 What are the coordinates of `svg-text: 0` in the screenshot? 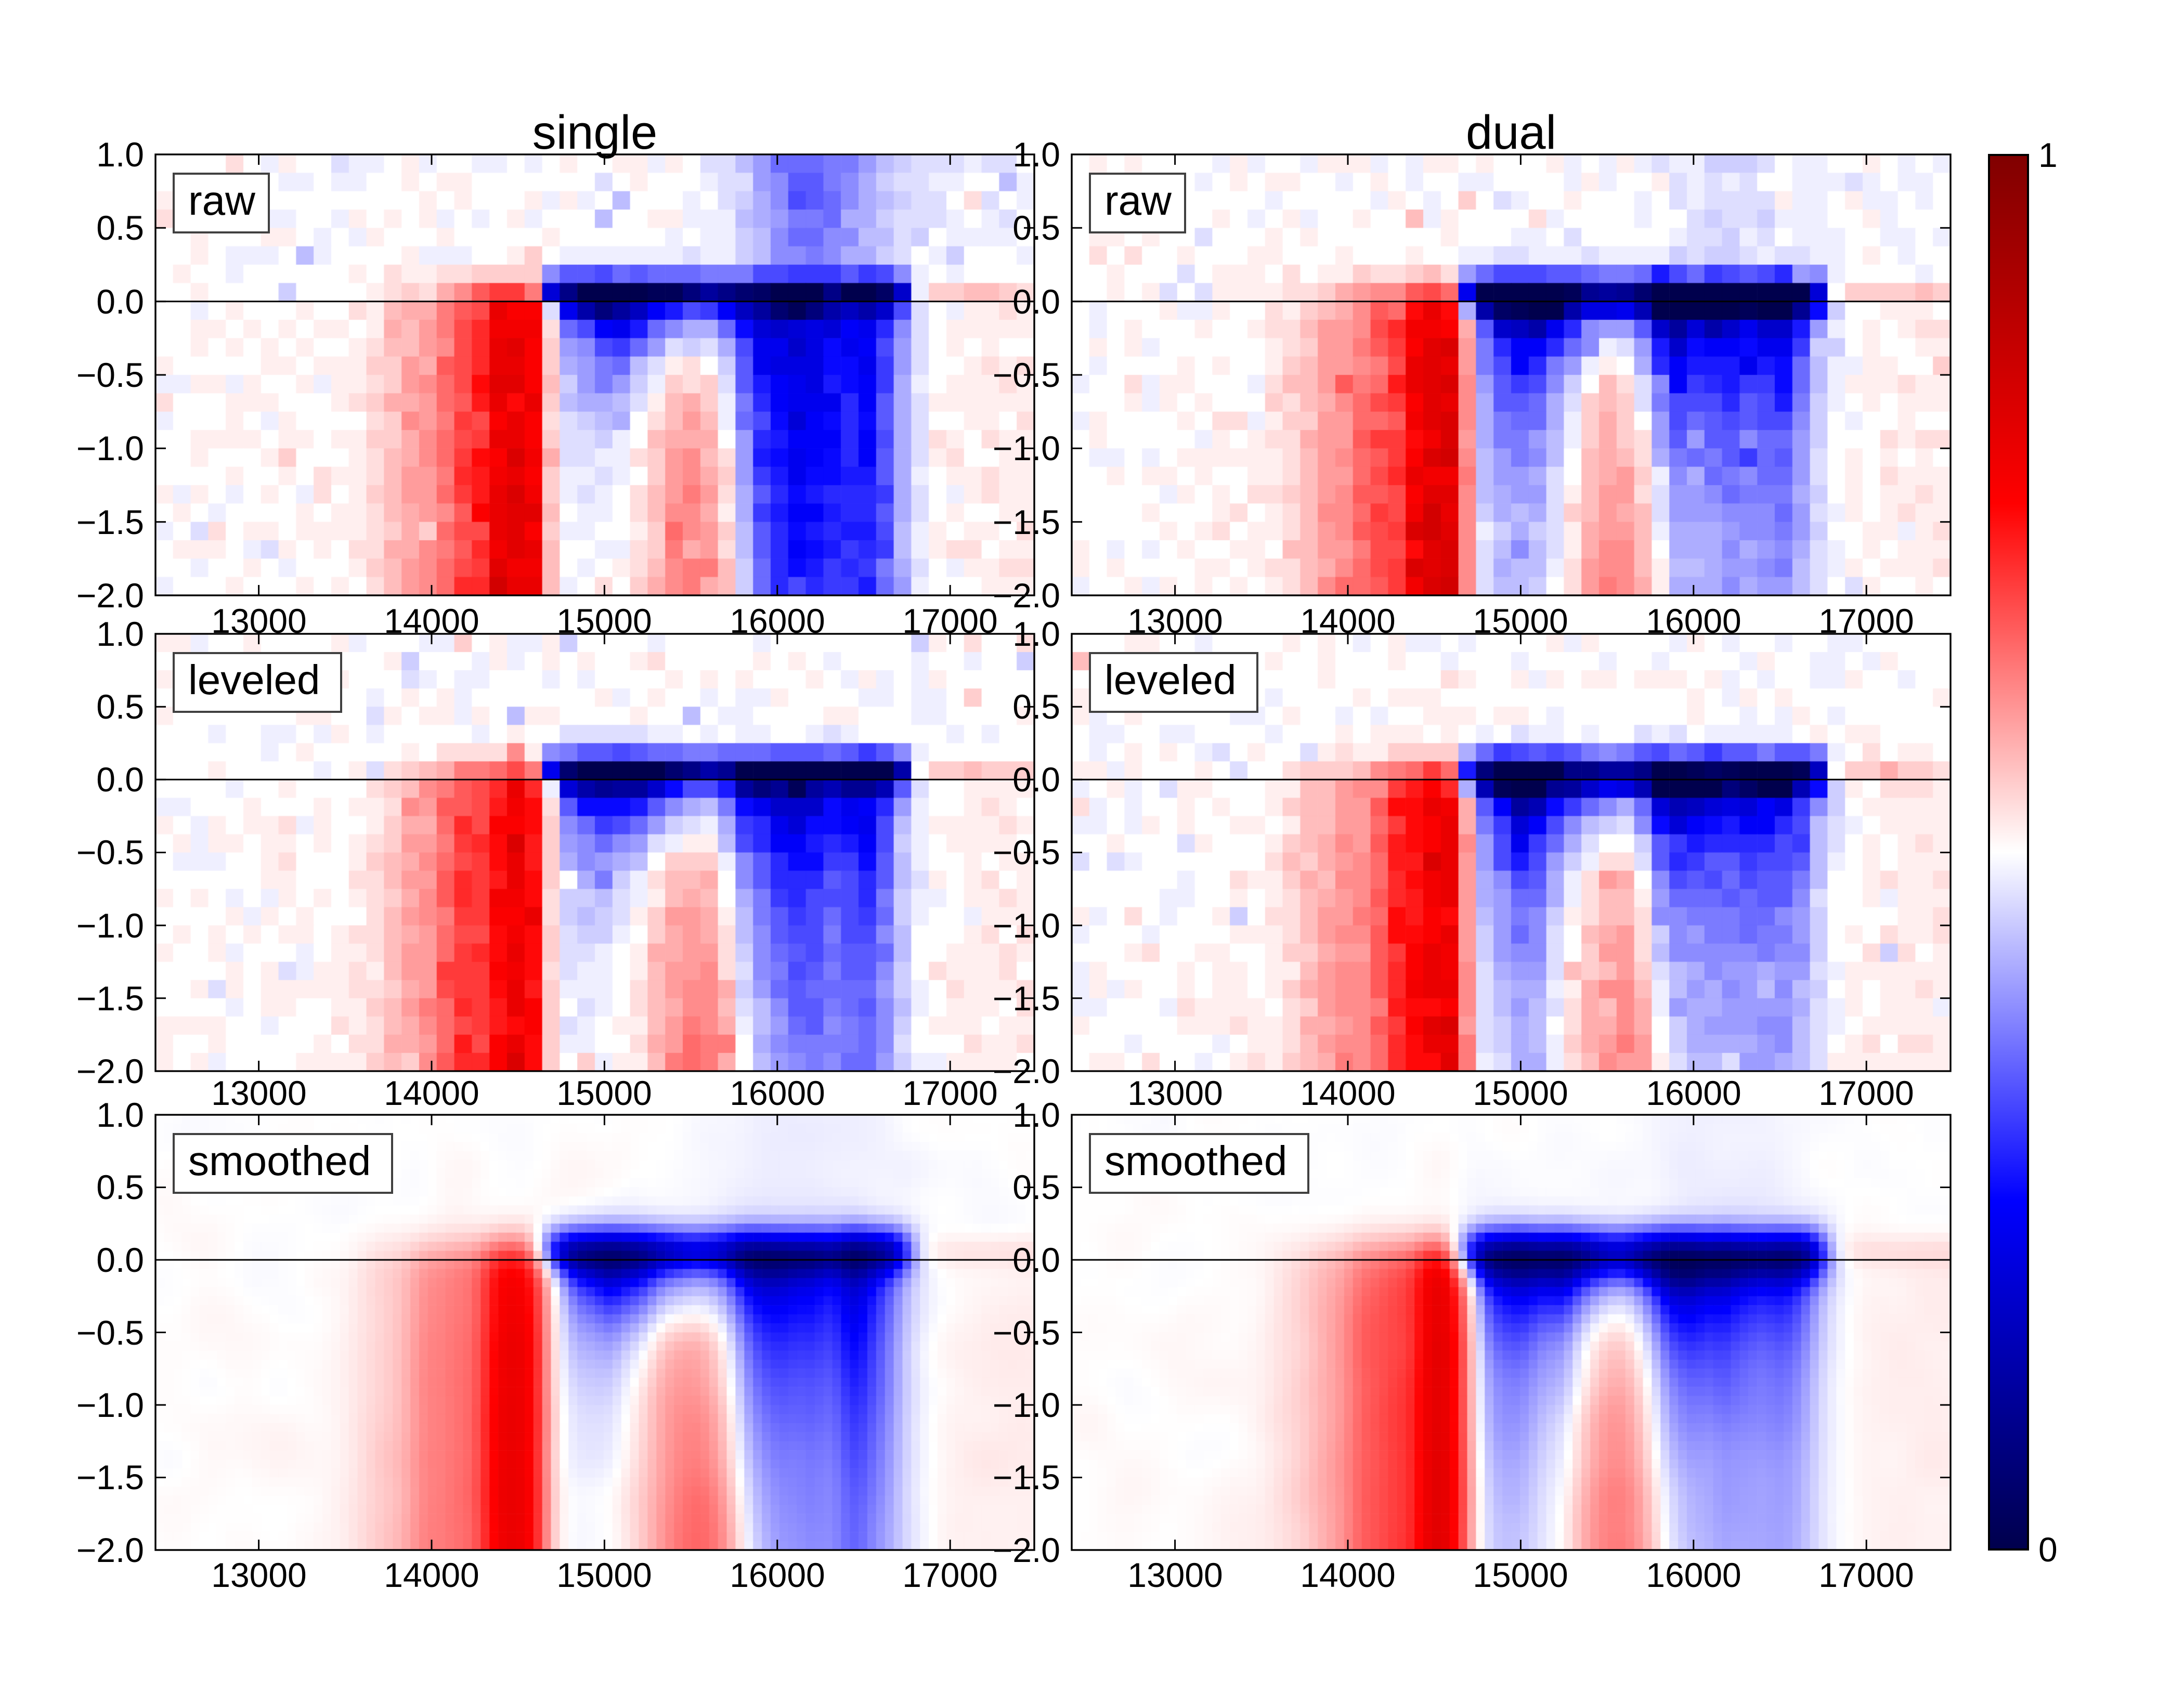 It's located at (2048, 1549).